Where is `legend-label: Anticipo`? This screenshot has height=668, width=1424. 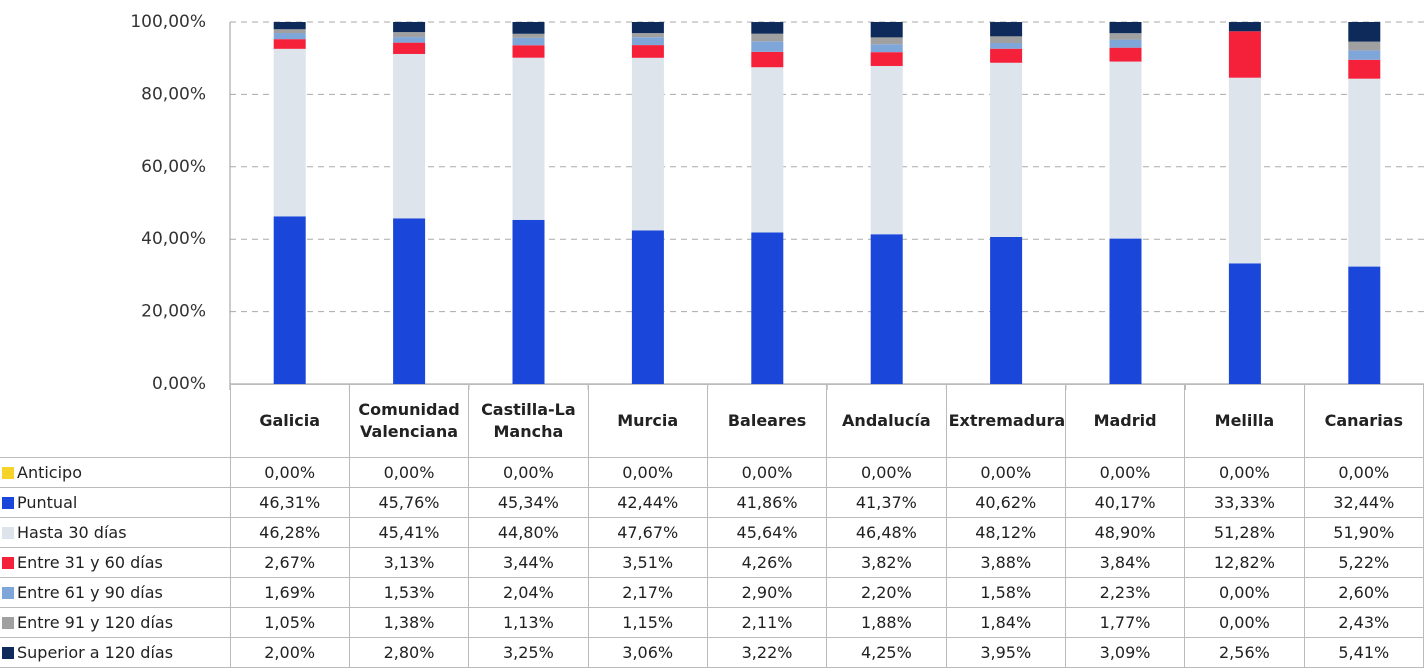
legend-label: Anticipo is located at coordinates (49, 472).